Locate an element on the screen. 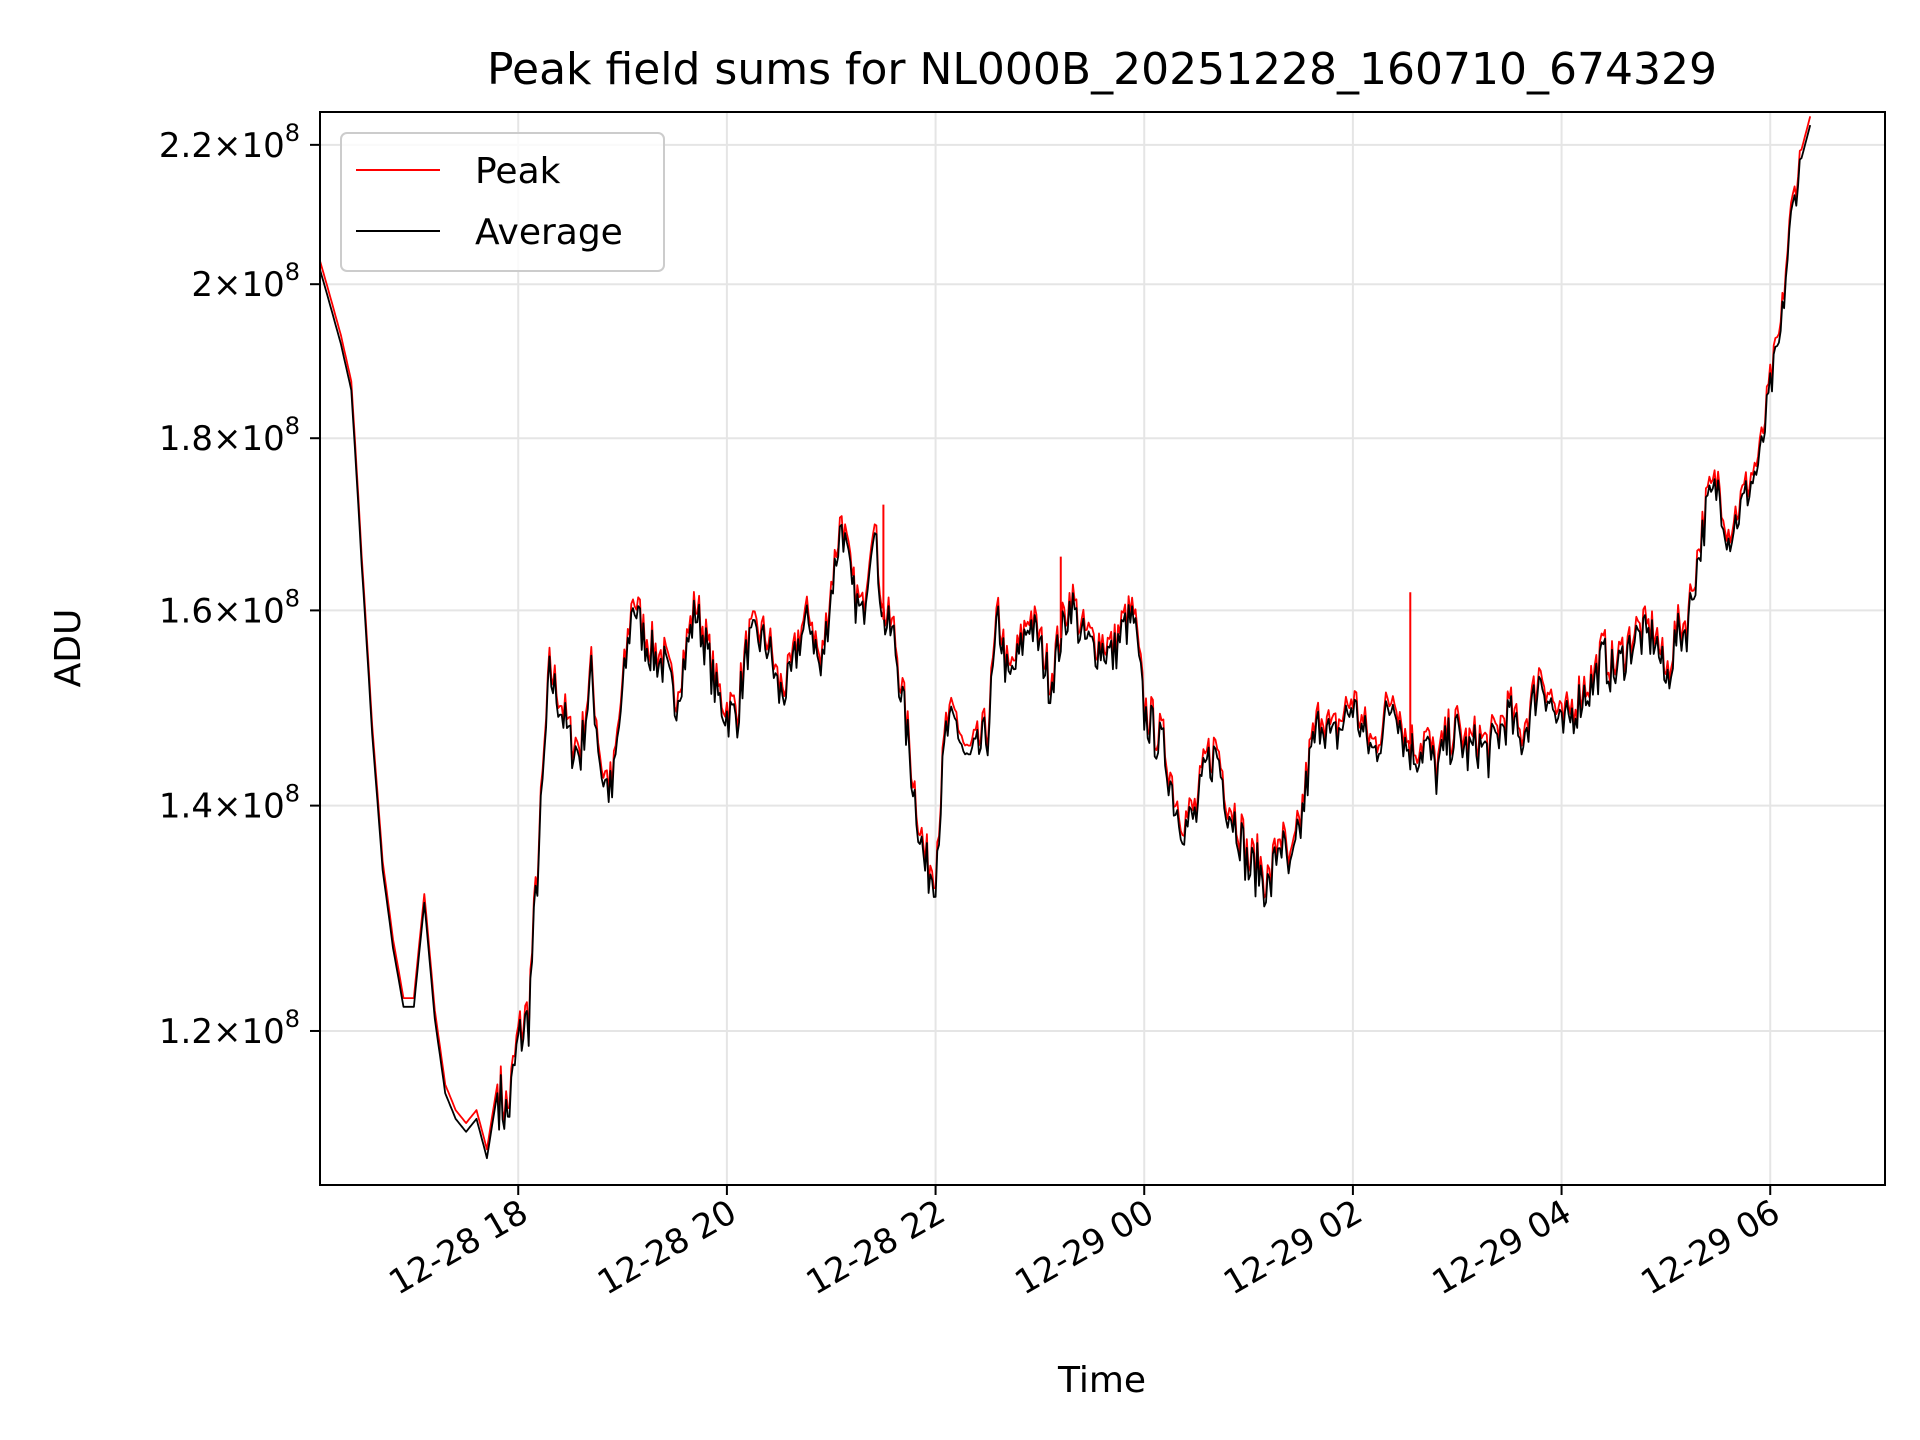  peak-spikes is located at coordinates (1147, 624).